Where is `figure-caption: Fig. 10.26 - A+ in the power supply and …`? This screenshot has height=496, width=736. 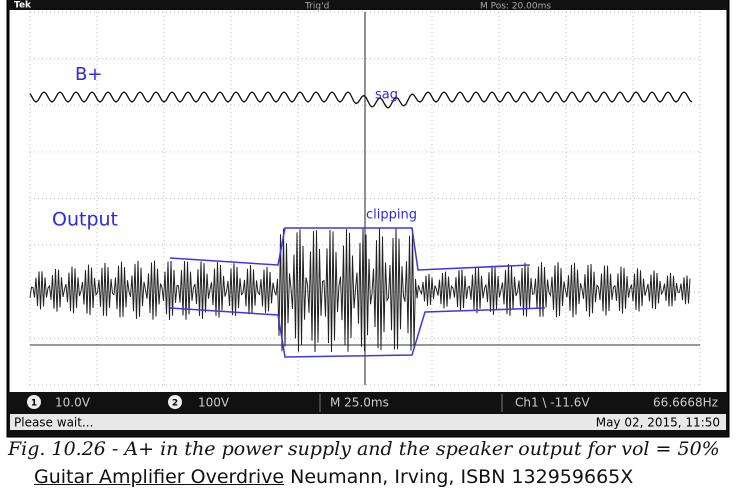
figure-caption: Fig. 10.26 - A+ in the power supply and … is located at coordinates (364, 449).